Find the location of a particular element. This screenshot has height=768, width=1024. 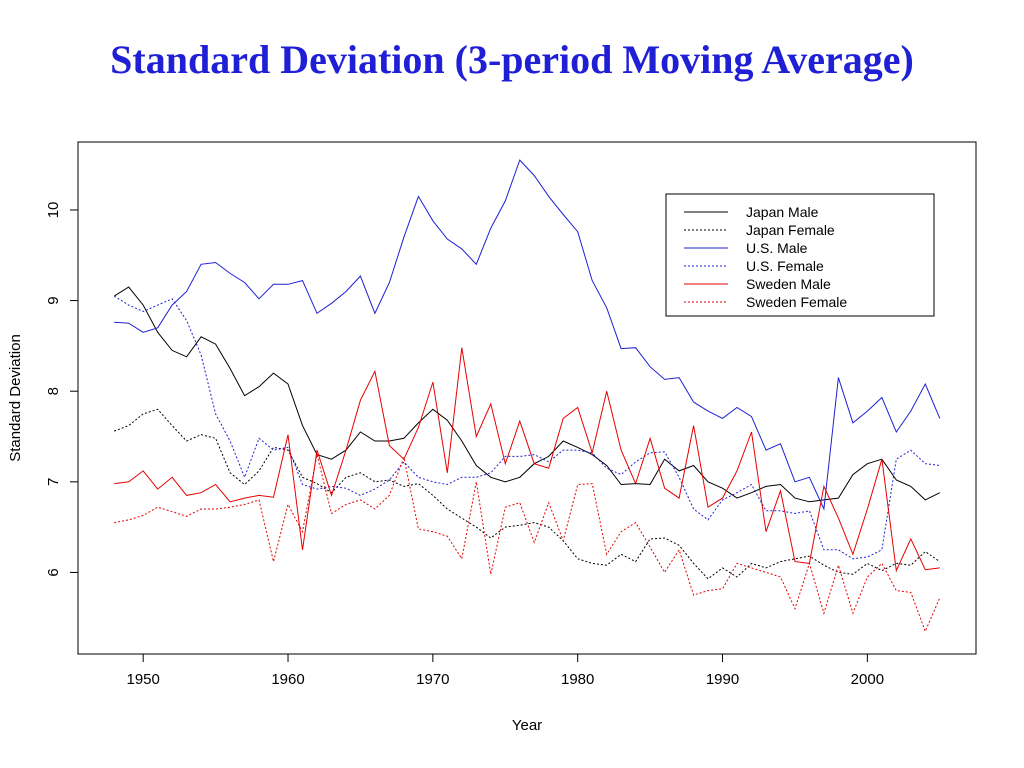

x-tick-label: 1970 is located at coordinates (432, 679).